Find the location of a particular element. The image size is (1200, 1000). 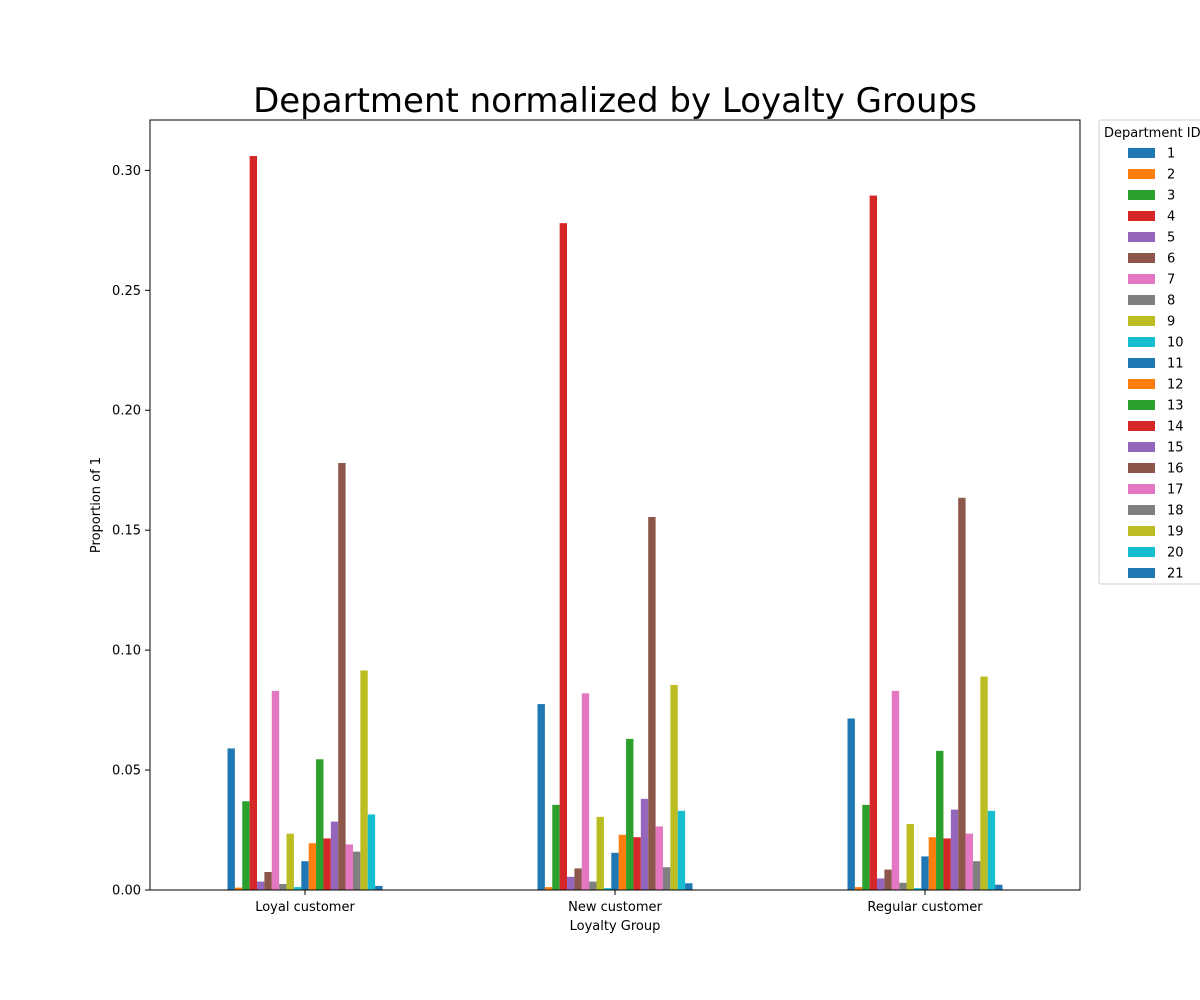

bar-dept-12-new-customer is located at coordinates (622, 862).